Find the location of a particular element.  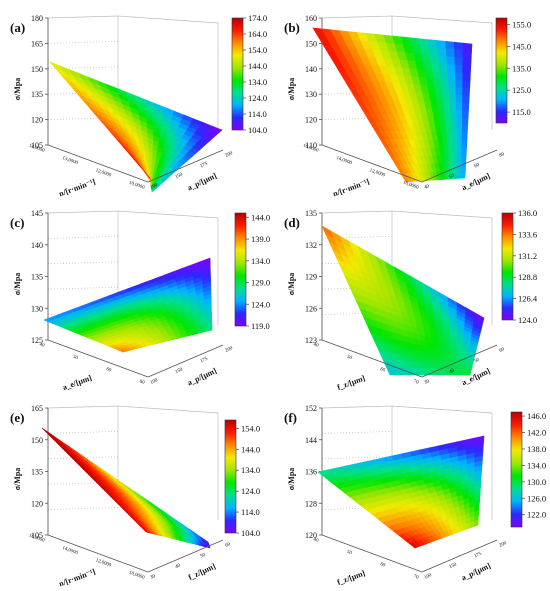

y-tick-label: 50 is located at coordinates (452, 176).